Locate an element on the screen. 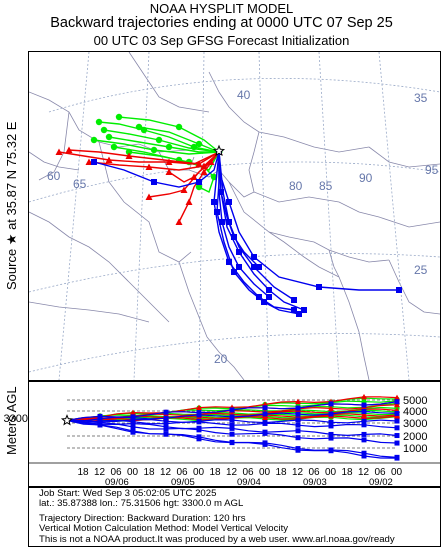 This screenshot has width=443, height=548. start-height-label: 3300 is located at coordinates (15, 419).